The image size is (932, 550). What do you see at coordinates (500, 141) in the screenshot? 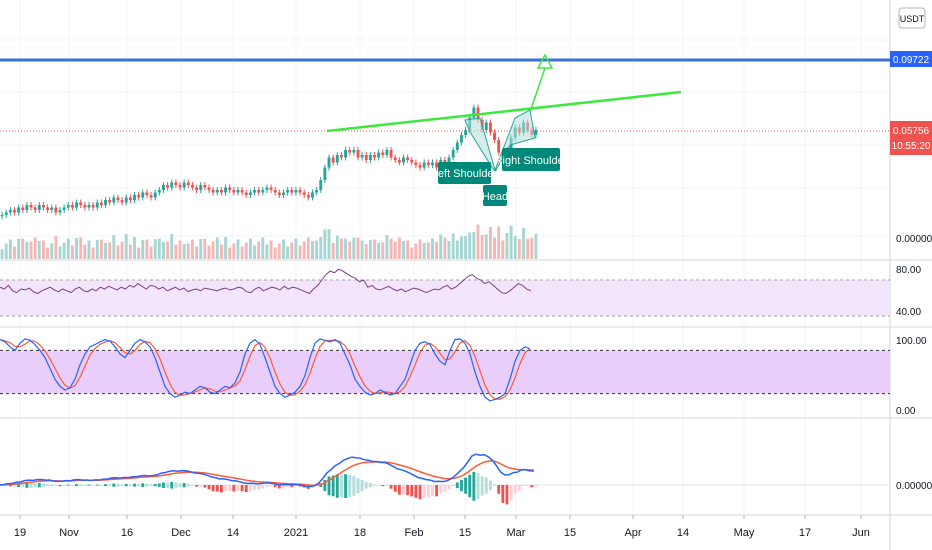
I see `head-shoulders-shape` at bounding box center [500, 141].